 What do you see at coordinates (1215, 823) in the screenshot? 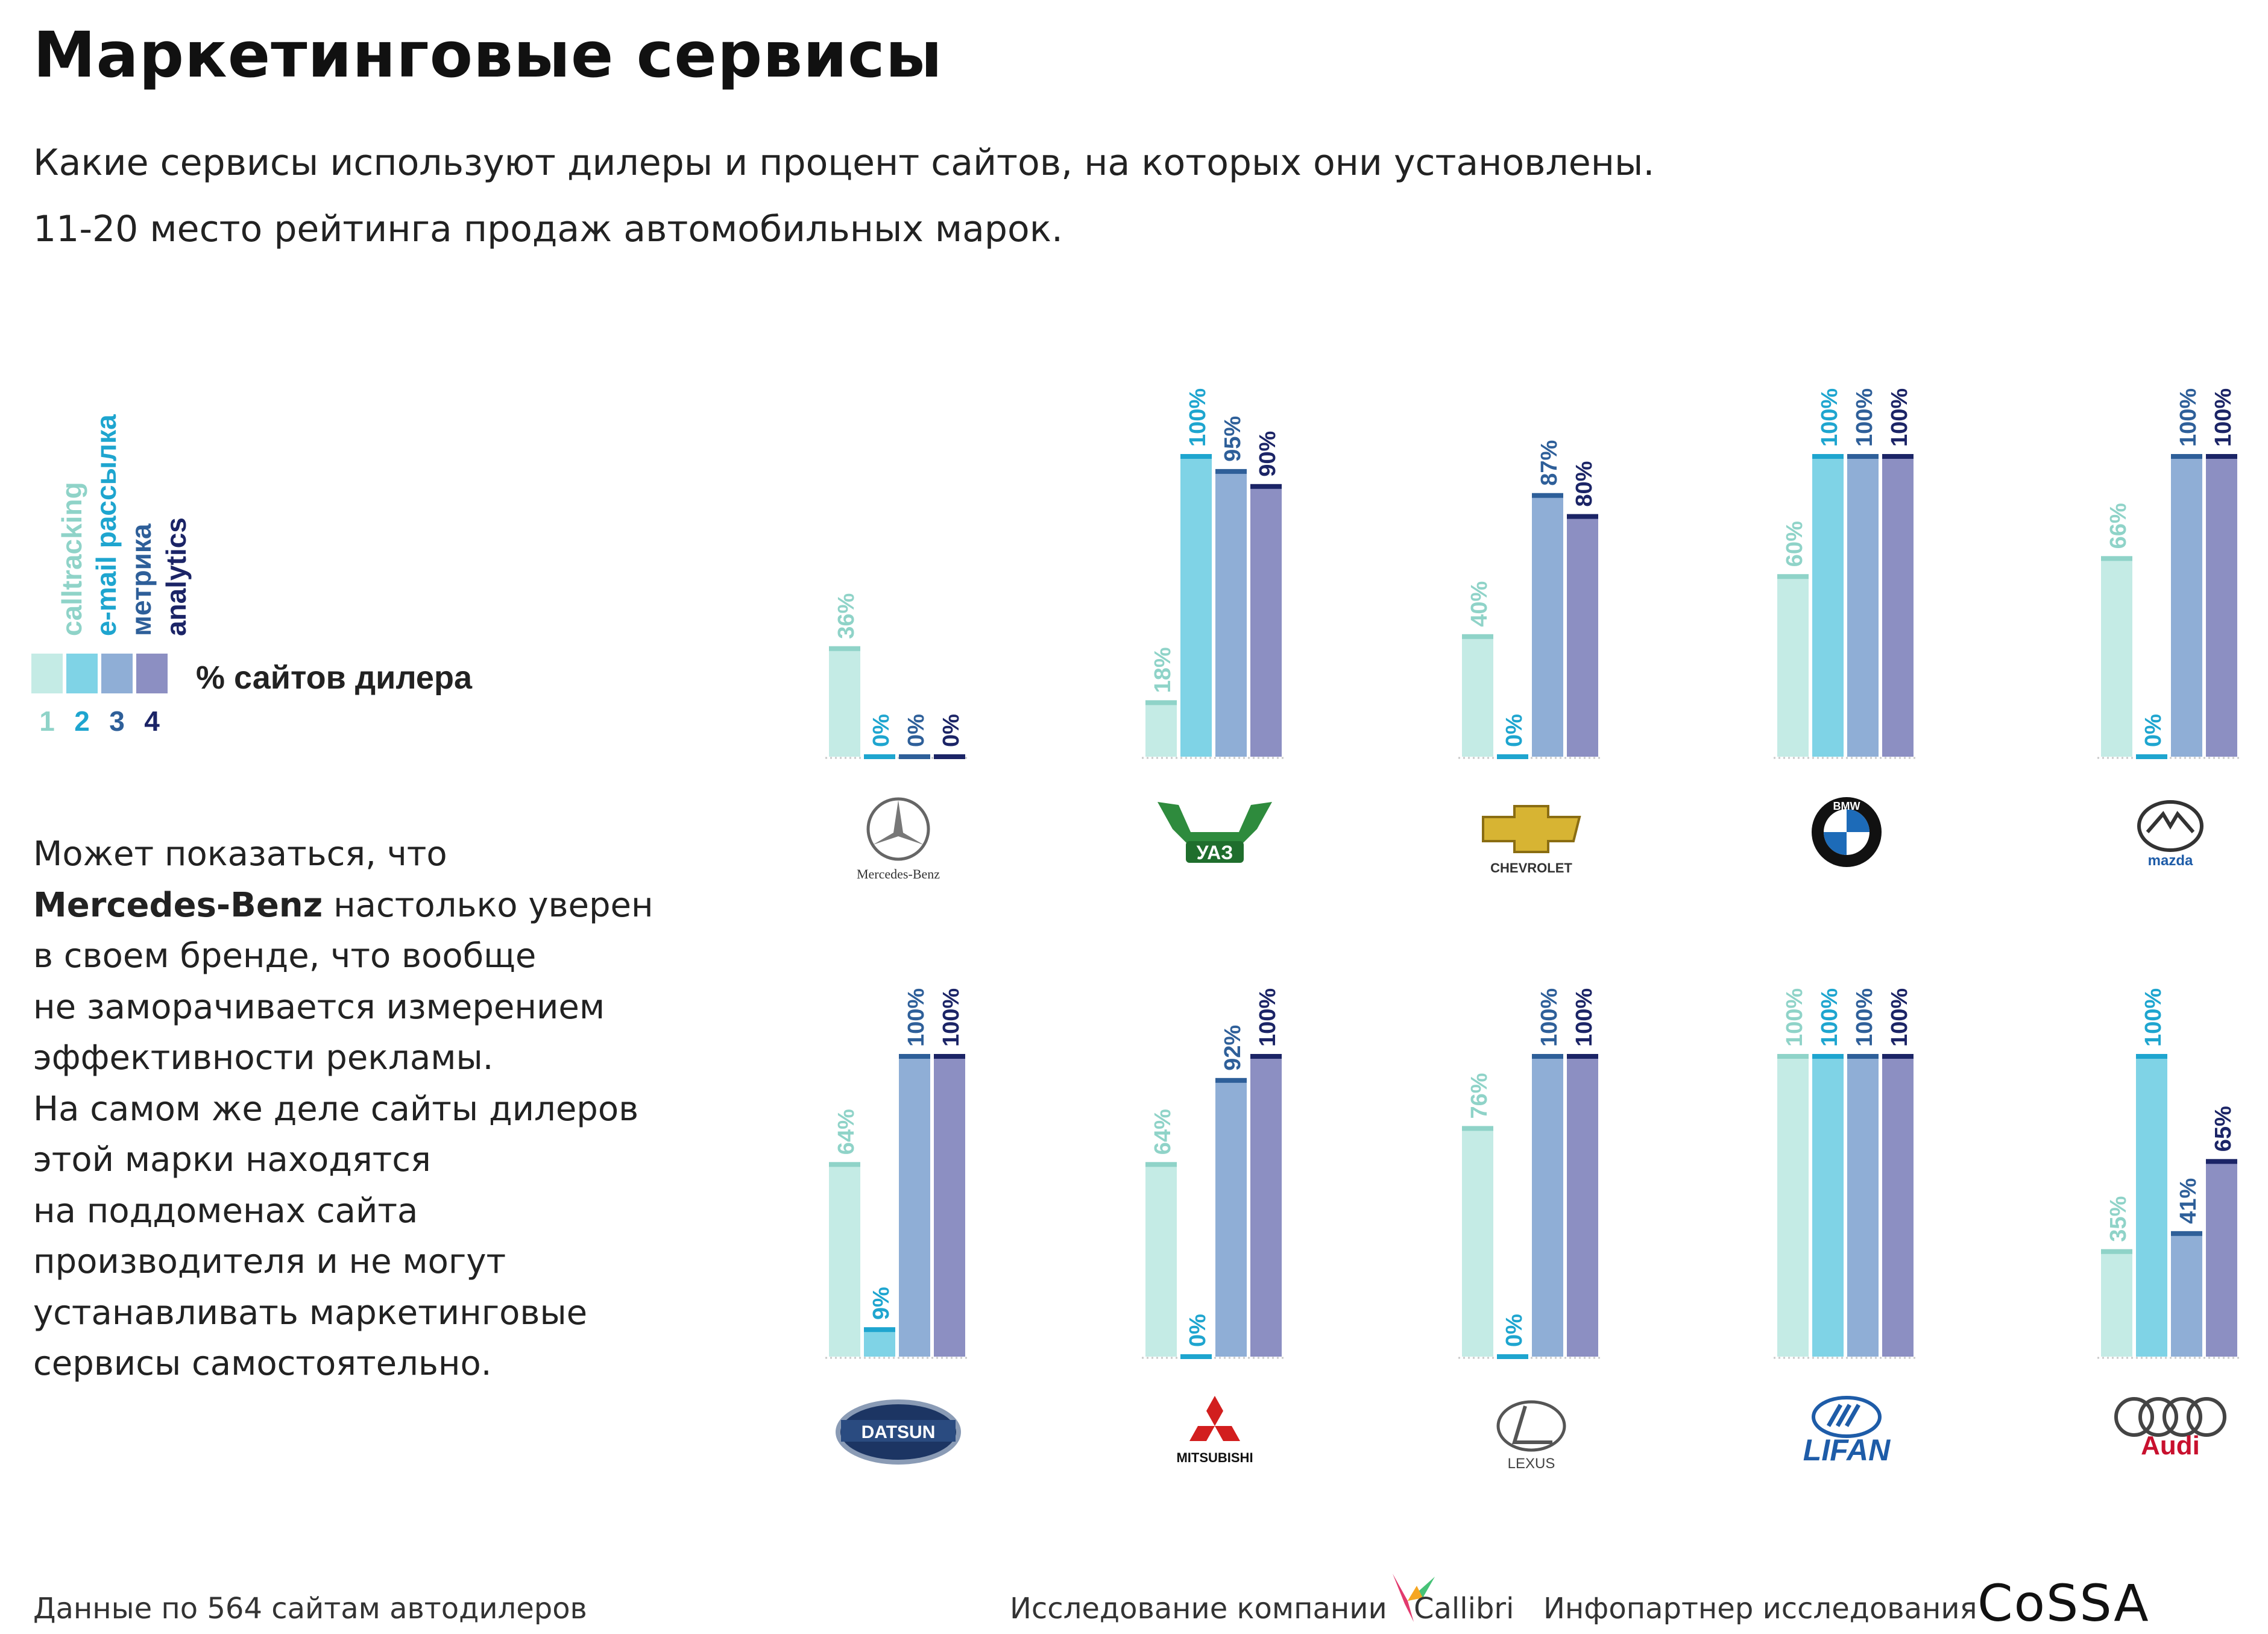
I see `uaz-wings-icon` at bounding box center [1215, 823].